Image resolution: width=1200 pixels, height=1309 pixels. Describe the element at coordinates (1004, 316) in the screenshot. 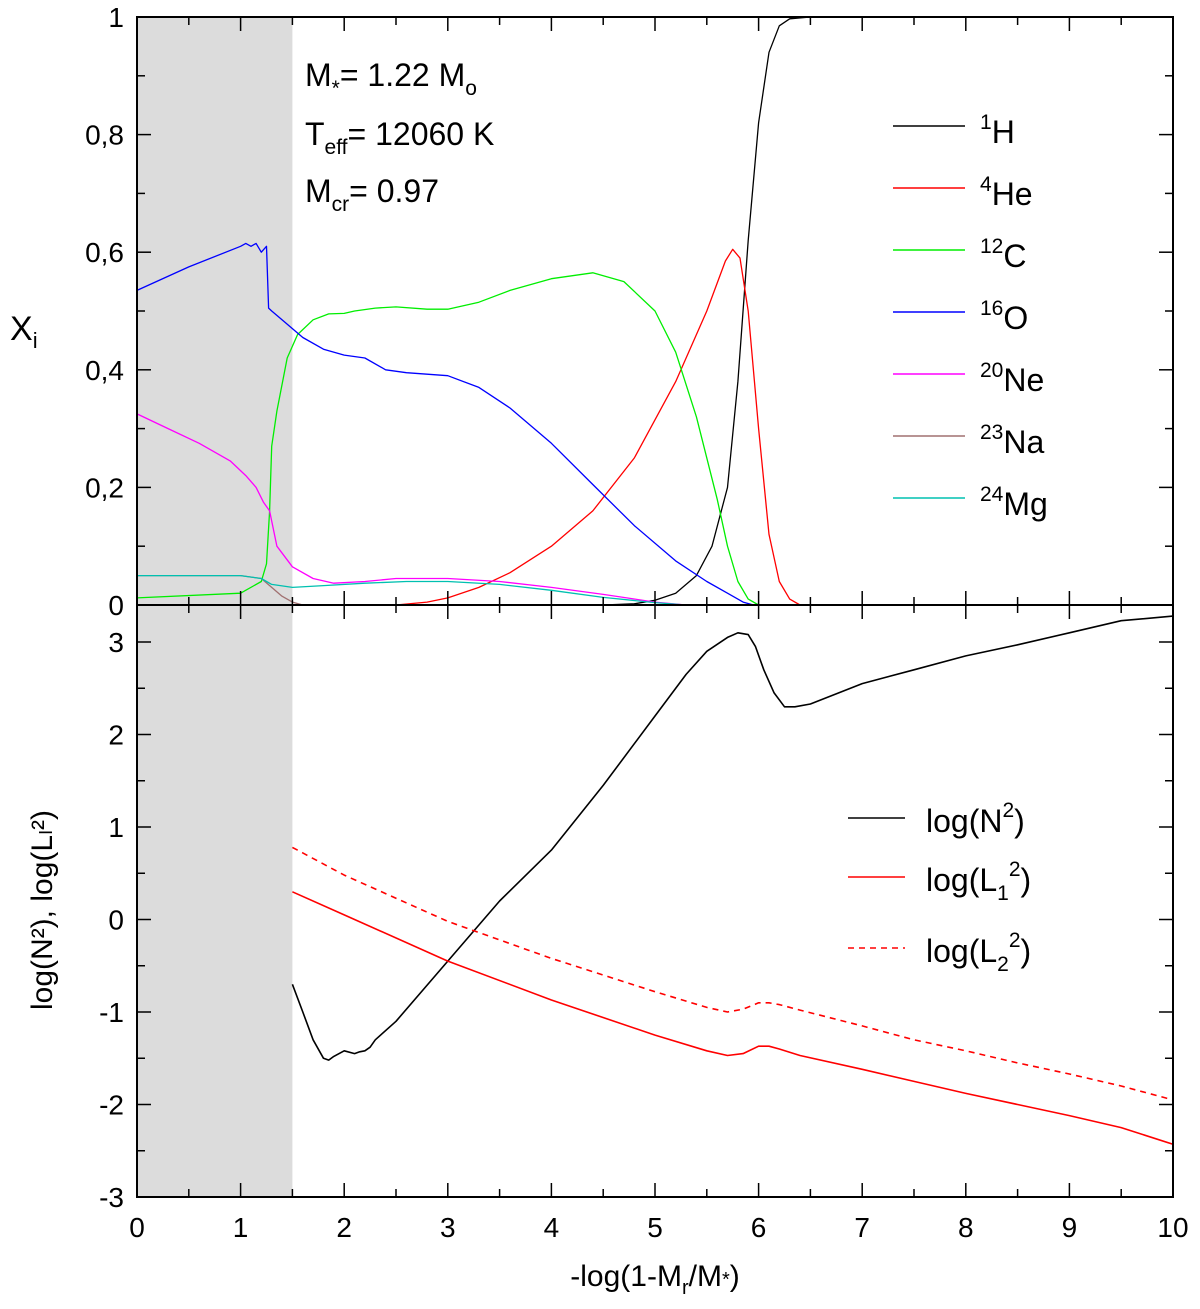

I see `legend-label-O: 16O` at that location.